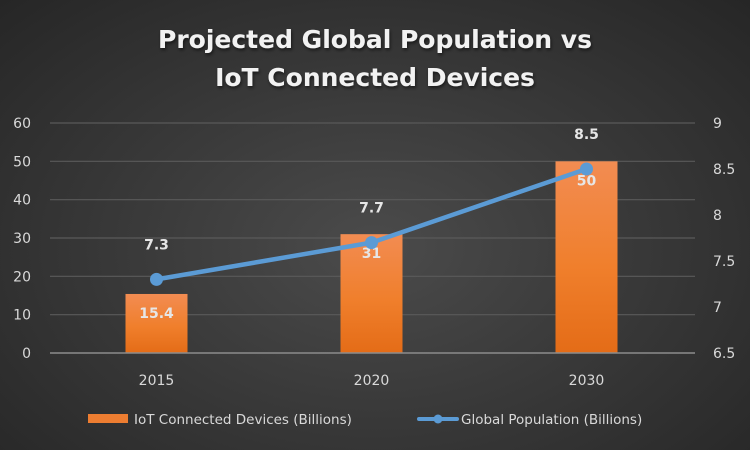  I want to click on population-marker-2015, so click(156, 279).